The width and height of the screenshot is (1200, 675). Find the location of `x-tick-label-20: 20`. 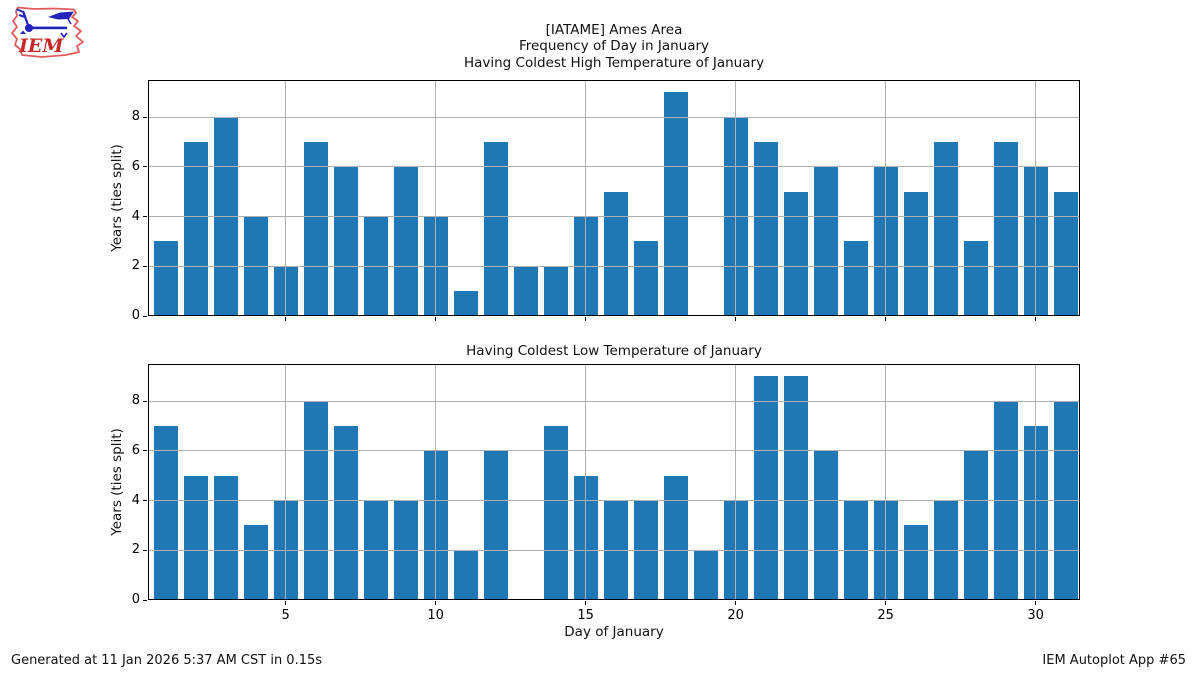

x-tick-label-20: 20 is located at coordinates (735, 615).